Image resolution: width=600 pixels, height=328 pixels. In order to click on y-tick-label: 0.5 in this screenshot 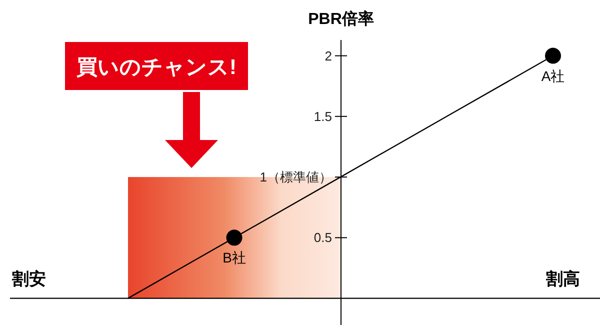, I will do `click(323, 238)`.